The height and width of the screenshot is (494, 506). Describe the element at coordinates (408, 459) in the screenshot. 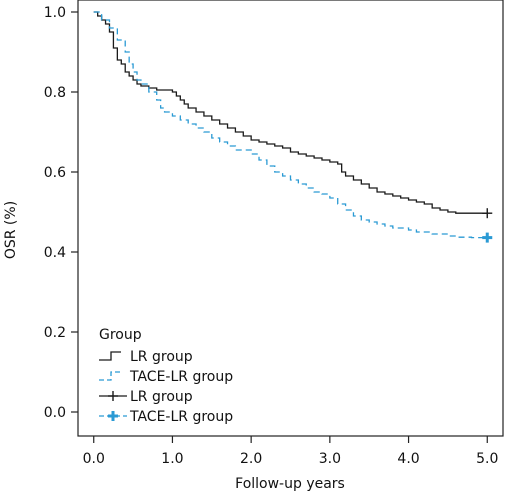

I see `x-tick-label: 4.0` at that location.